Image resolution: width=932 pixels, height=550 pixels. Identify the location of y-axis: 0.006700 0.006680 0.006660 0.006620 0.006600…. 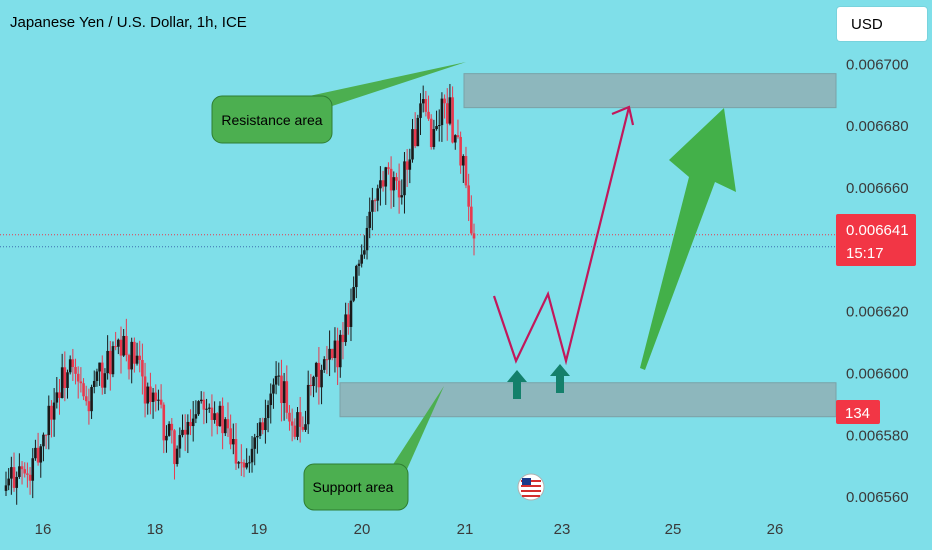
(877, 281).